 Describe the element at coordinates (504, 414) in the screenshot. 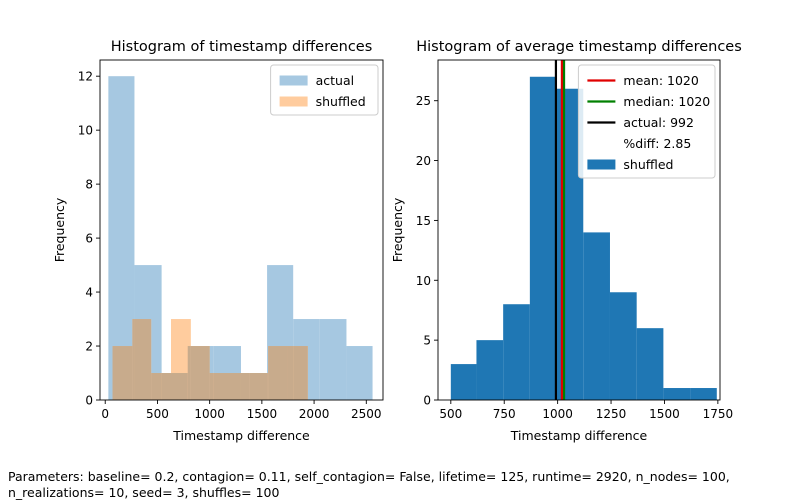

I see `x-tick-label: 750` at that location.